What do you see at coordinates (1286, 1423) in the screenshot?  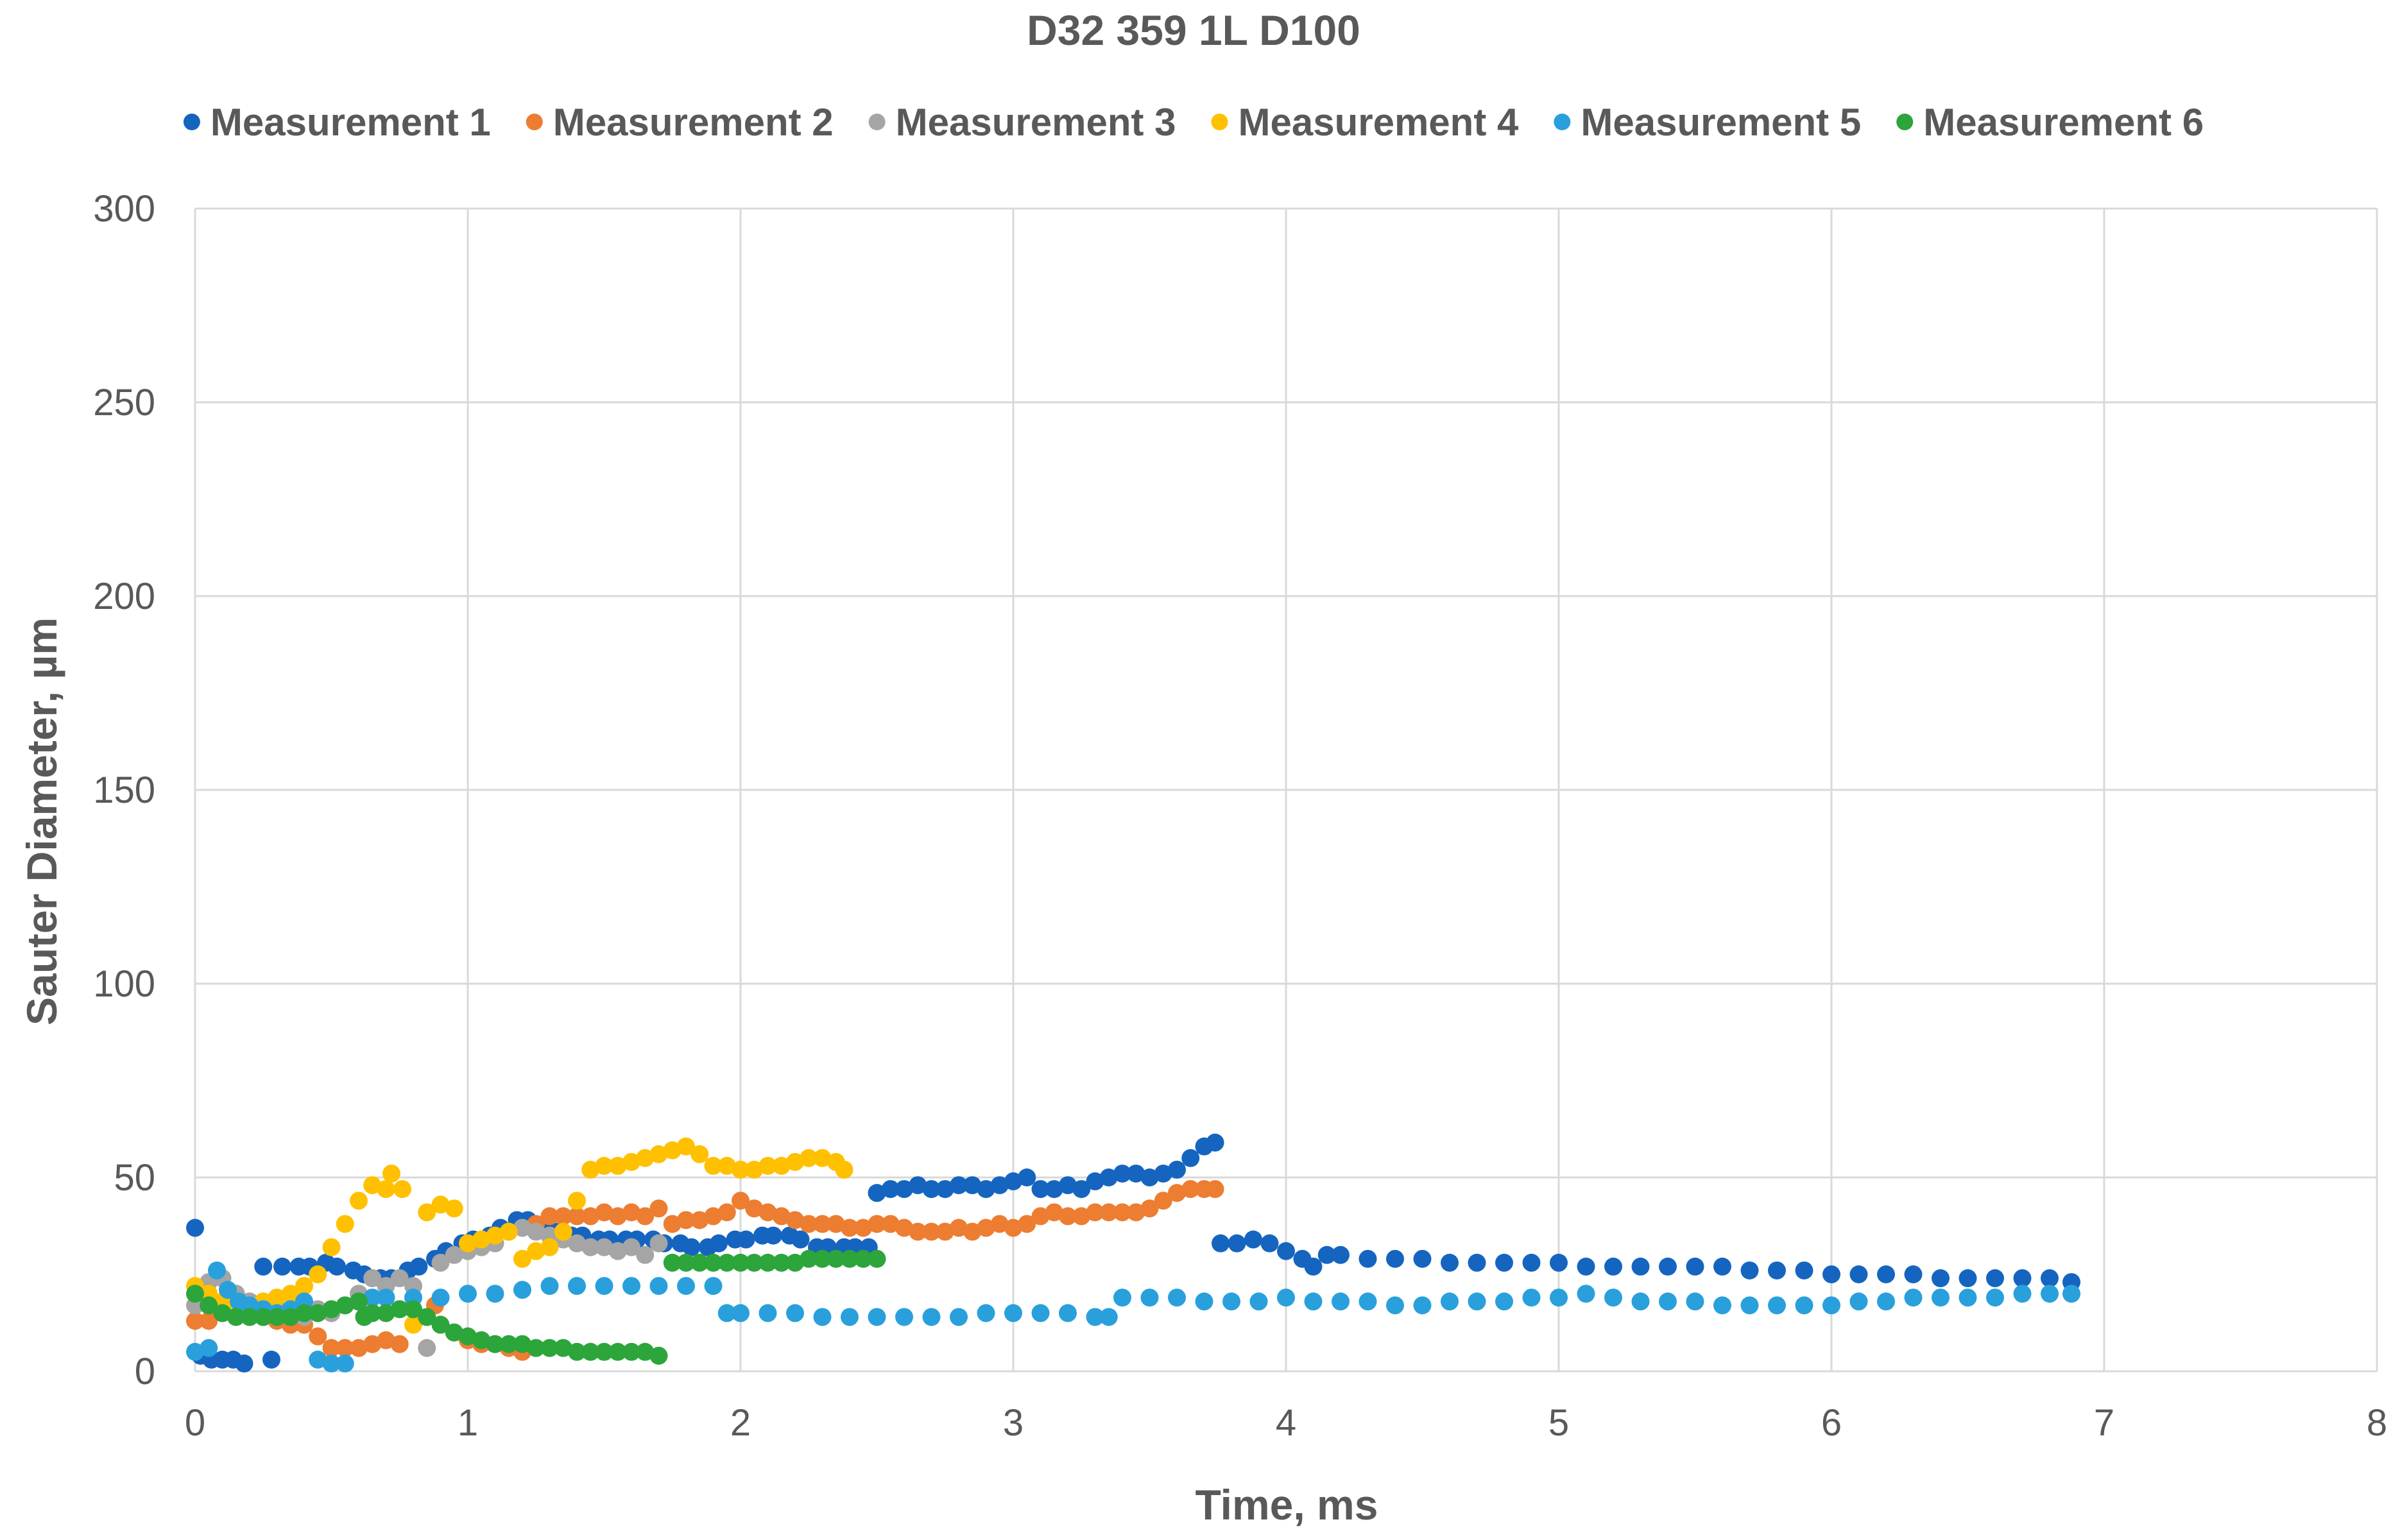 I see `x-tick-label: 4` at bounding box center [1286, 1423].